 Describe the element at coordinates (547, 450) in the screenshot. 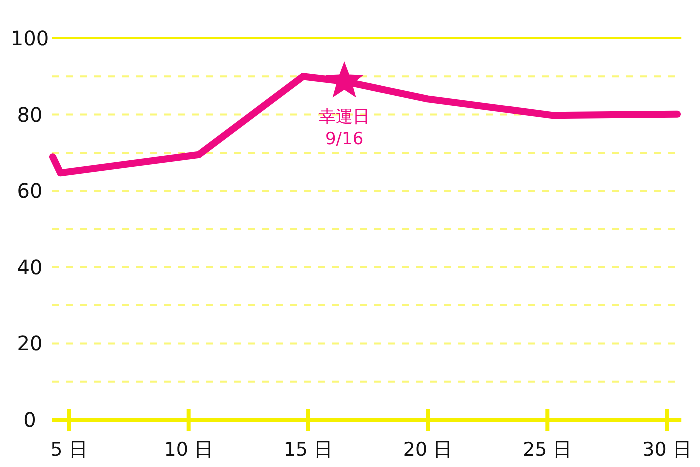

I see `x-tick-label: 25 日` at that location.